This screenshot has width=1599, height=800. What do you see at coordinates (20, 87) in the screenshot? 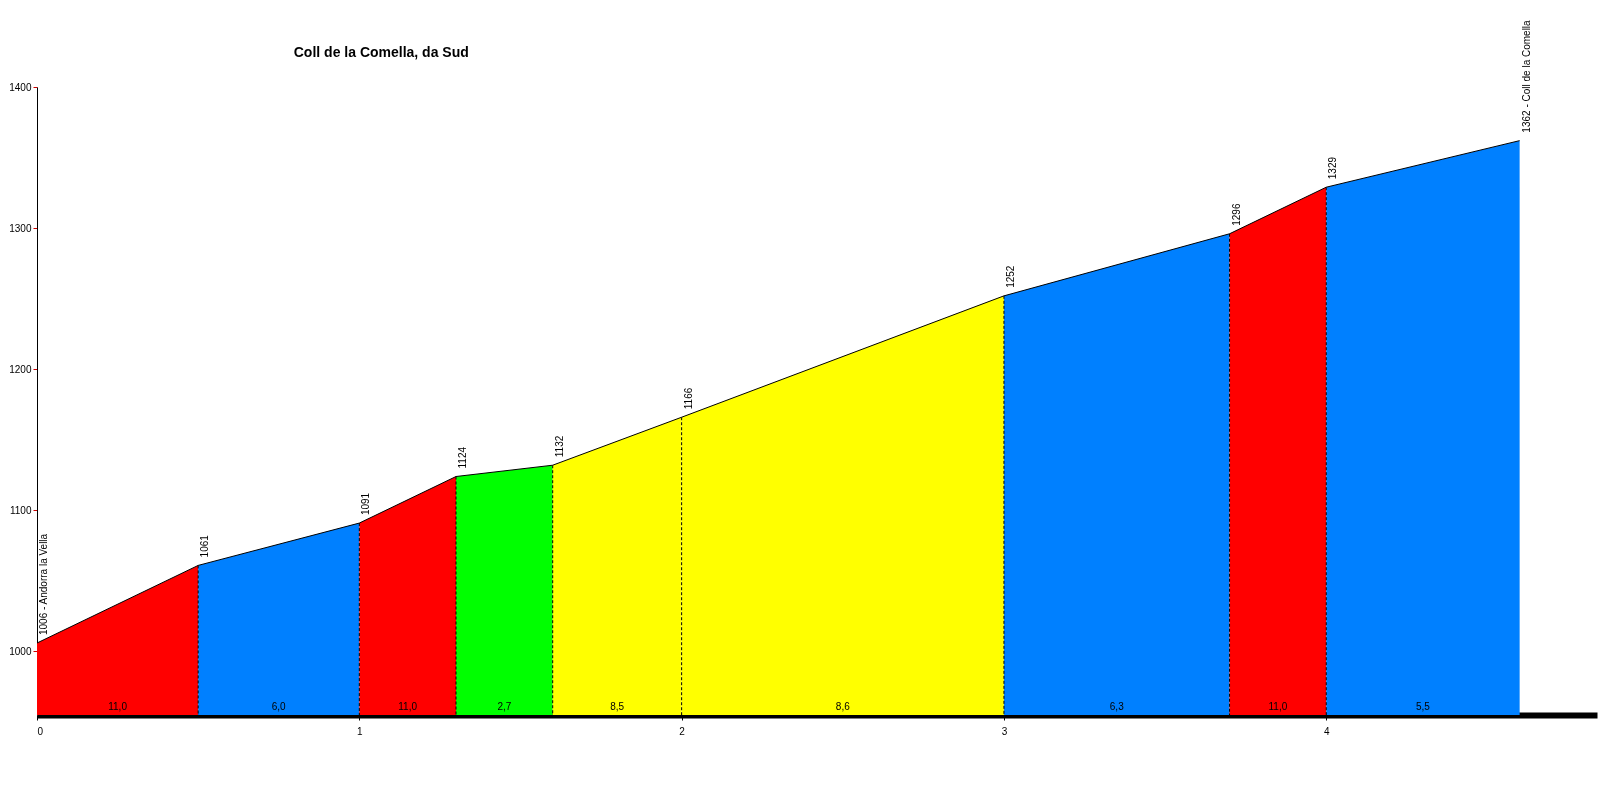
I see `y-tick-label: 1400` at bounding box center [20, 87].